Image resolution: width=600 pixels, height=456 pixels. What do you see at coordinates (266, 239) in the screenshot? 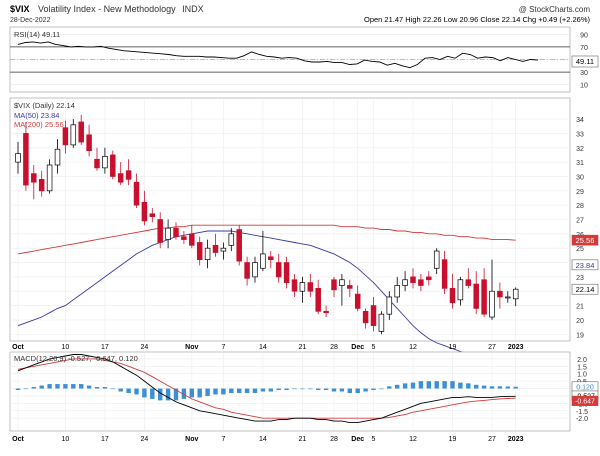
I see `ma200-line` at bounding box center [266, 239].